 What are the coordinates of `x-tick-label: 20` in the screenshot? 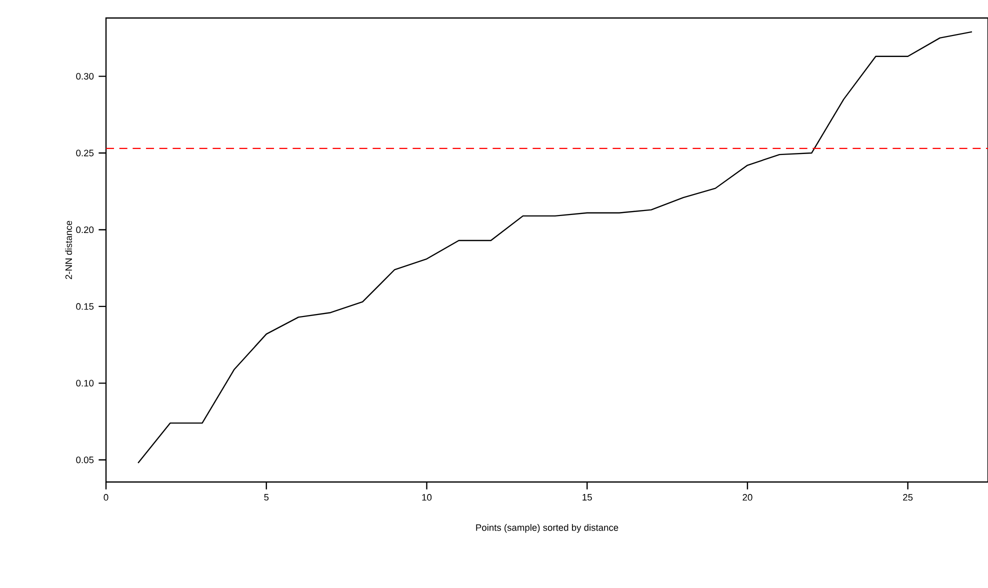 It's located at (747, 497).